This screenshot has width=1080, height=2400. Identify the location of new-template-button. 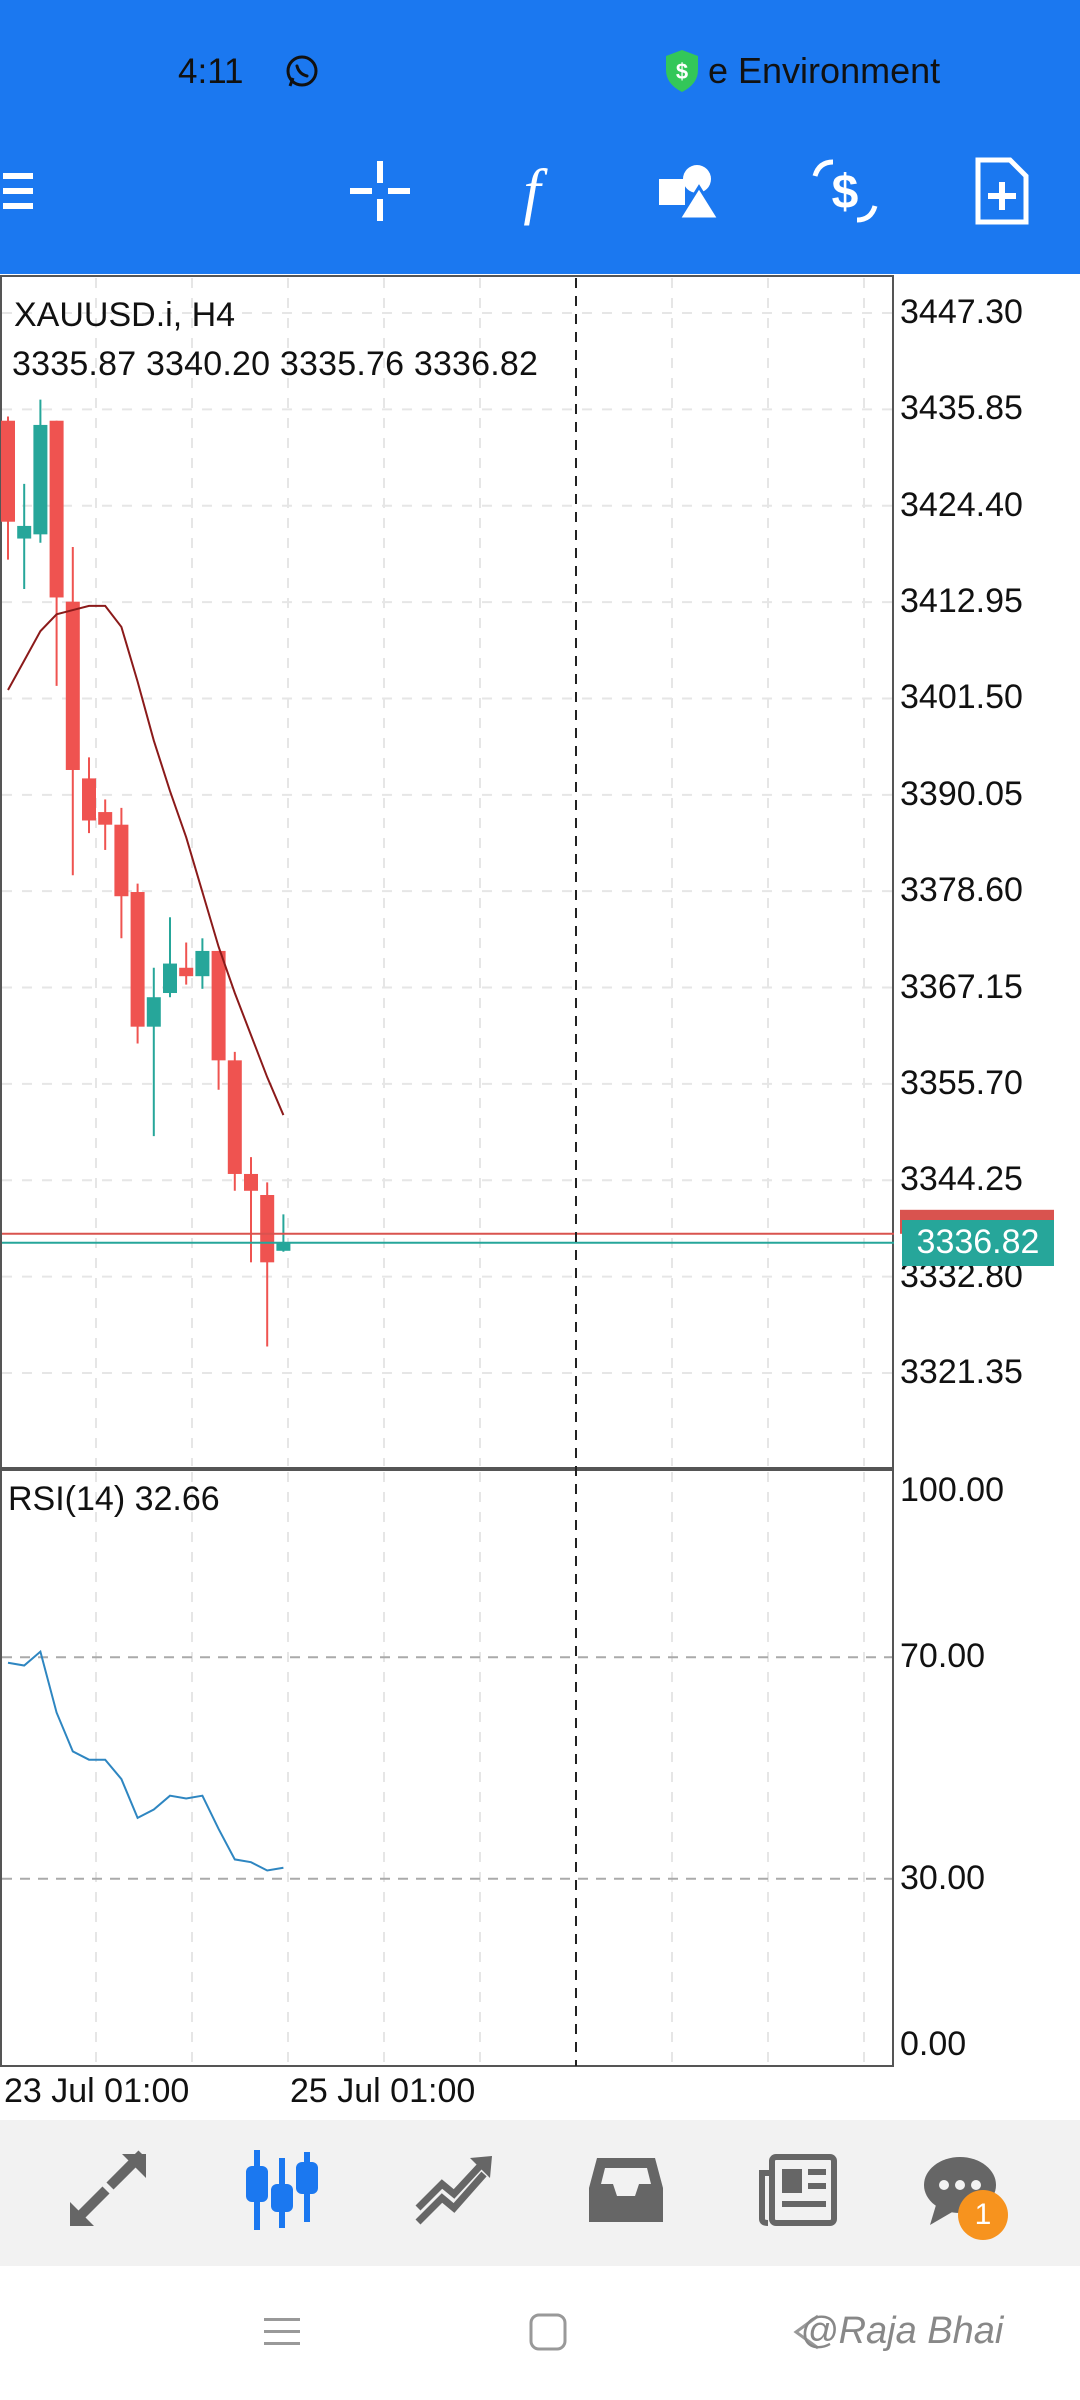
(1002, 191).